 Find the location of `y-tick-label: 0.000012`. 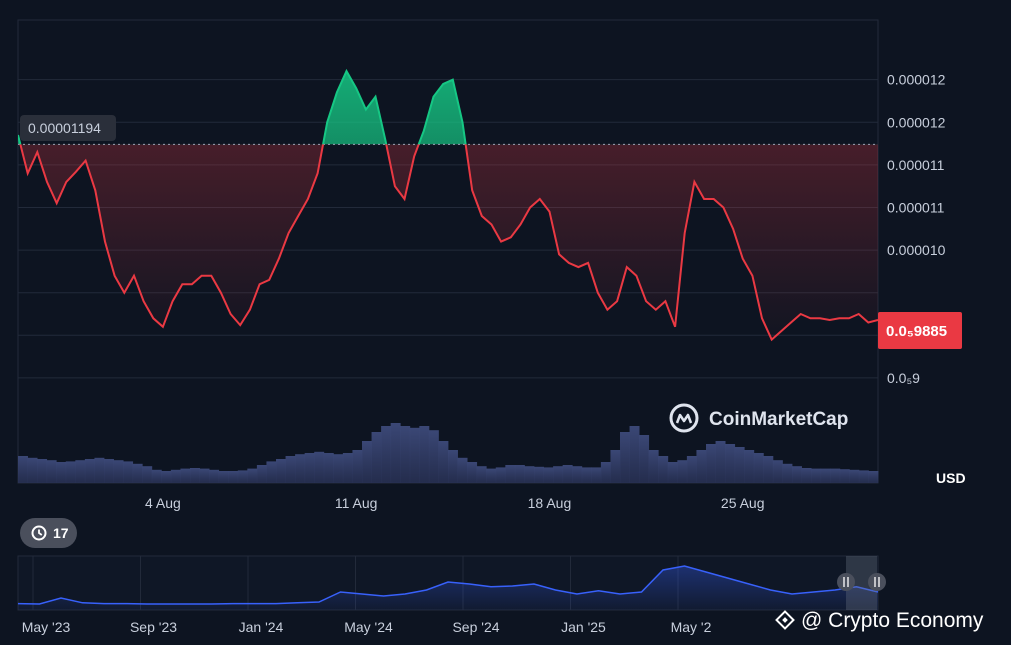

y-tick-label: 0.000012 is located at coordinates (916, 80).